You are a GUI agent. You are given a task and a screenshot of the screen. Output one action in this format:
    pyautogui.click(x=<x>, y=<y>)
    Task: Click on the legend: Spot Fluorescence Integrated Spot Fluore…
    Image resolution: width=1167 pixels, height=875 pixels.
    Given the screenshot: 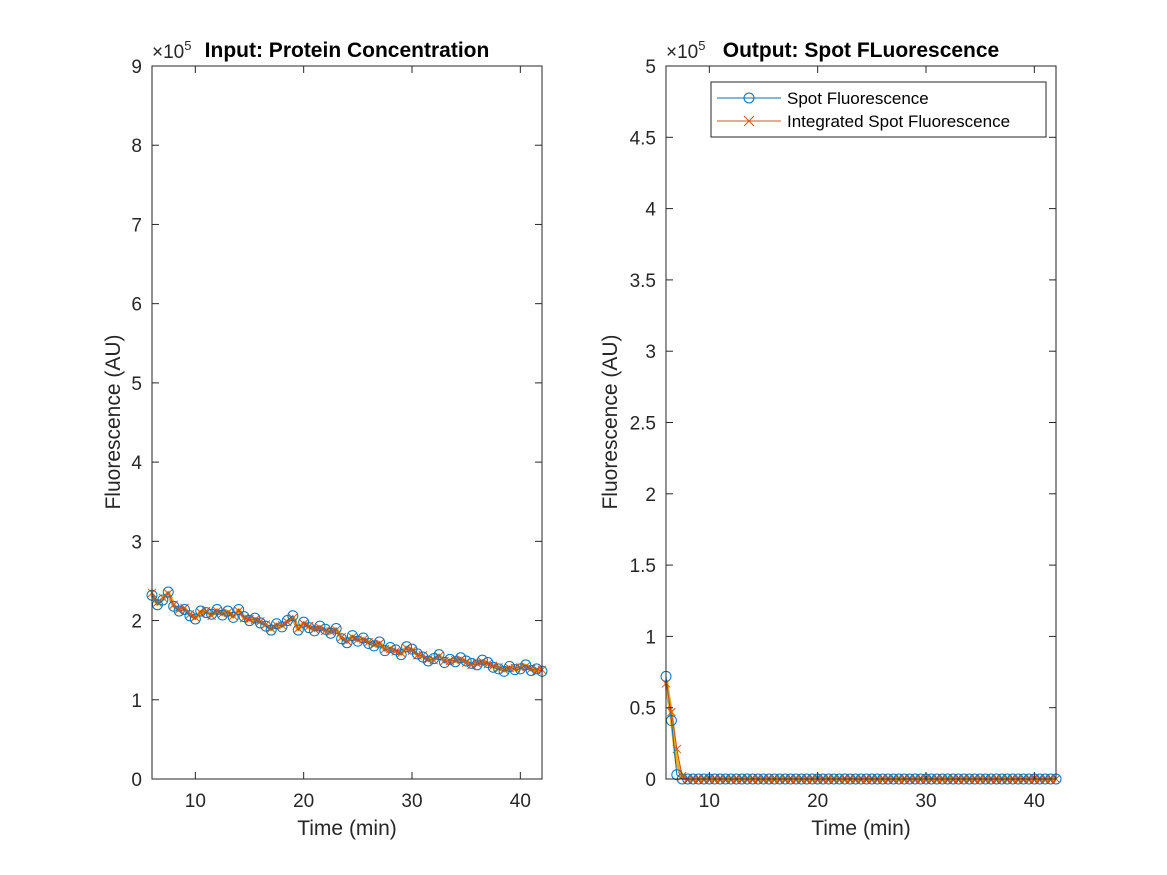 What is the action you would take?
    pyautogui.click(x=878, y=109)
    